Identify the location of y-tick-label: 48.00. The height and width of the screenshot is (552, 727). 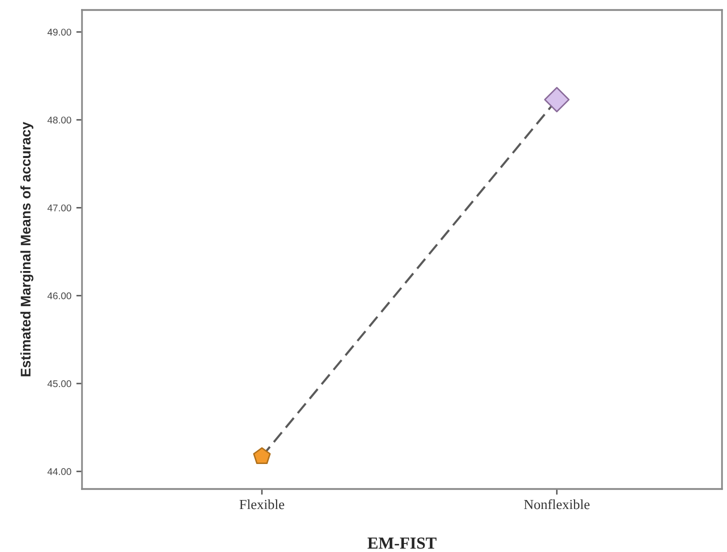
(59, 120).